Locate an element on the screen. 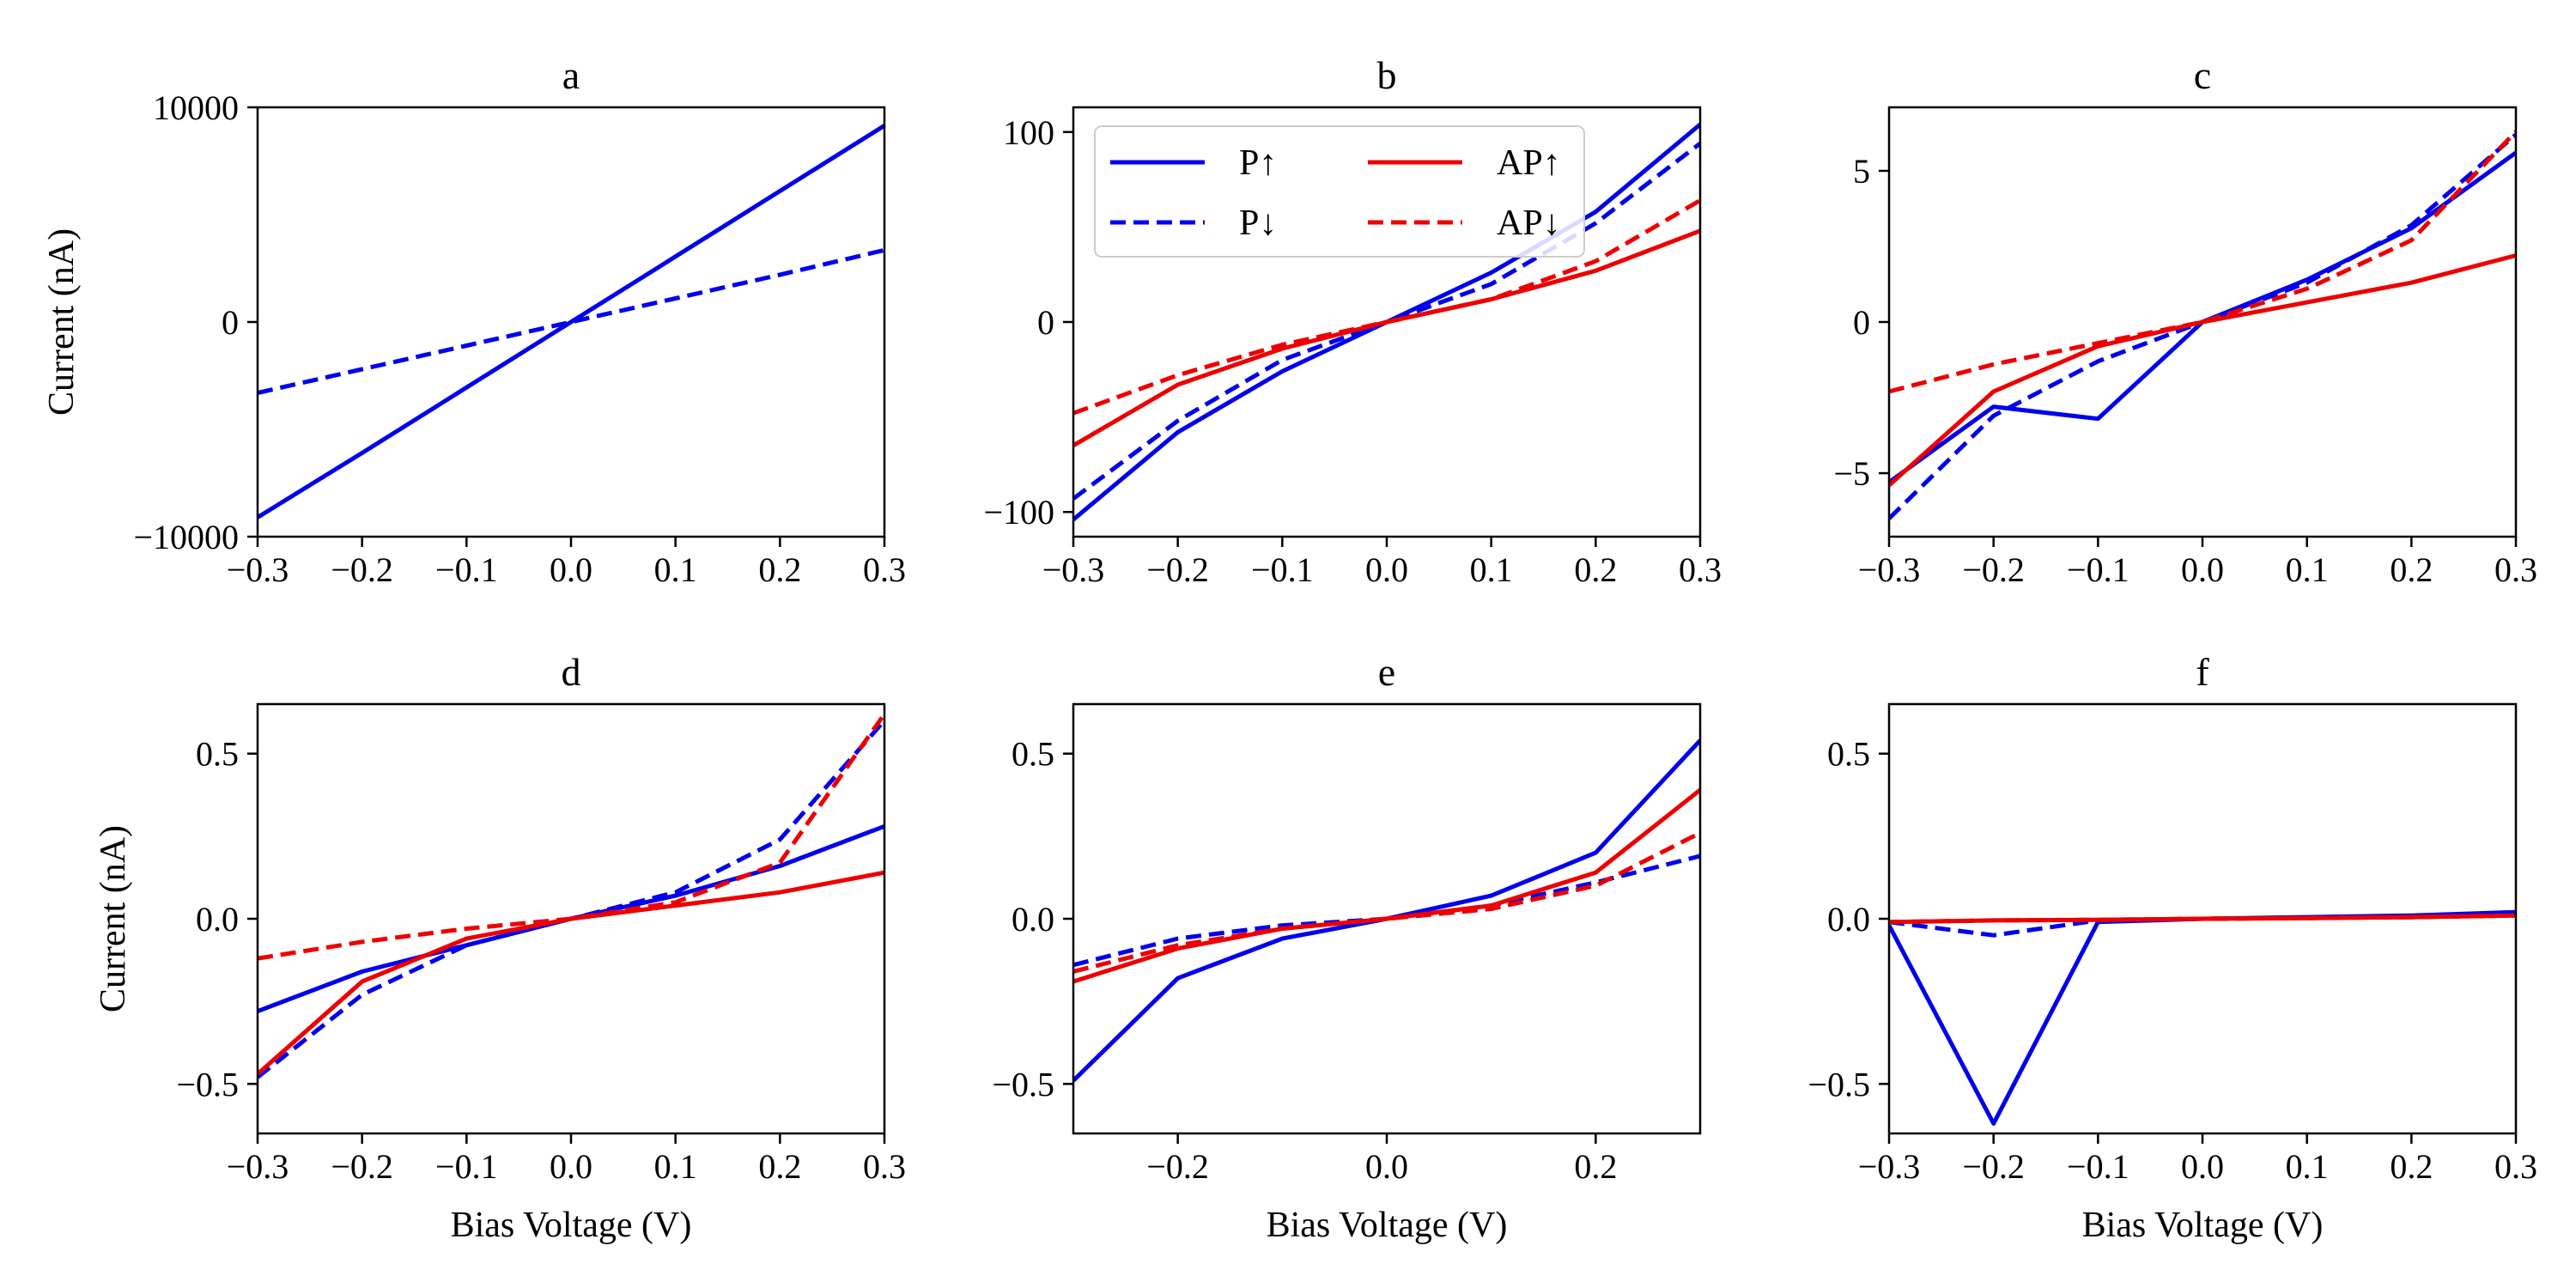 Image resolution: width=2576 pixels, height=1288 pixels. y-tick-label: −10000 is located at coordinates (186, 537).